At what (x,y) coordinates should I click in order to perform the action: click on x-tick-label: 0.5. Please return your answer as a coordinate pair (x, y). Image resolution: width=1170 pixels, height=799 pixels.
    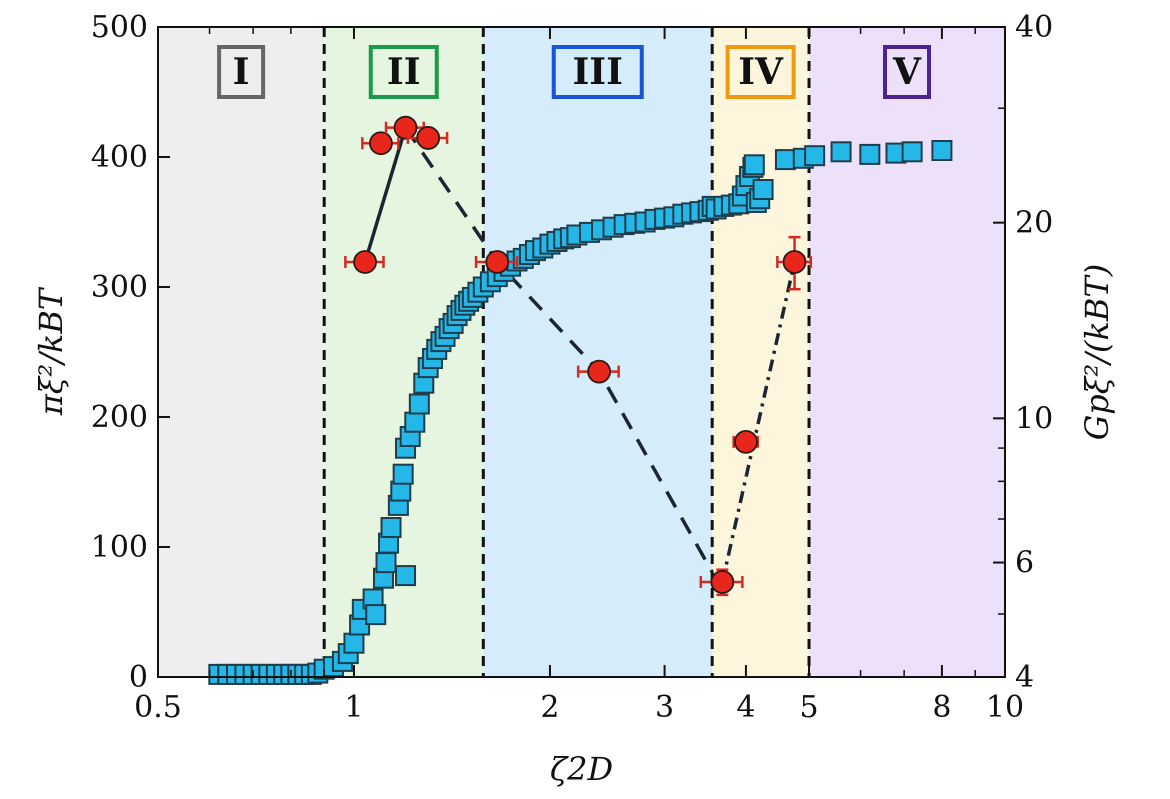
    Looking at the image, I should click on (158, 707).